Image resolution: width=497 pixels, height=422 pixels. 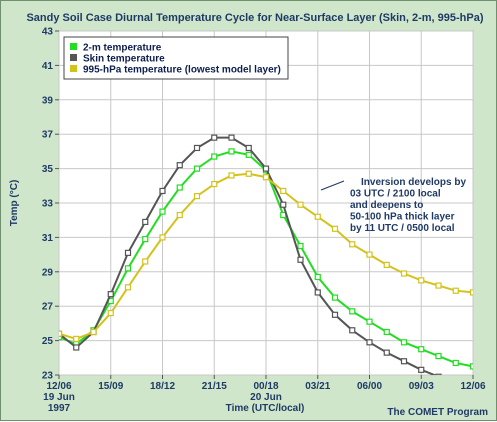 What do you see at coordinates (48, 169) in the screenshot?
I see `y-tick-label: 35` at bounding box center [48, 169].